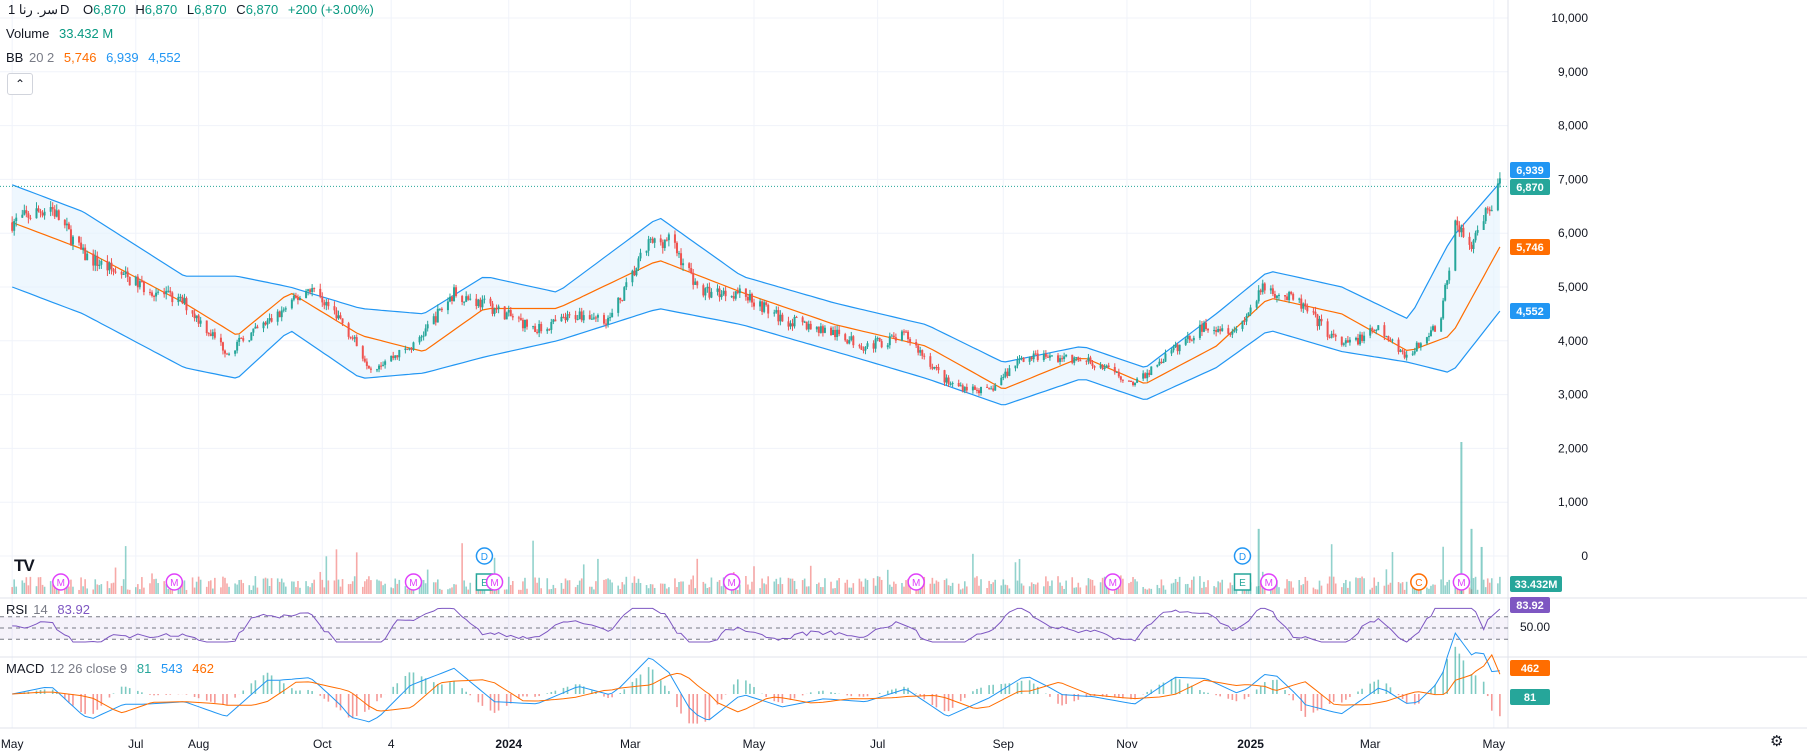 The image size is (1807, 756). I want to click on volume-spike-bar, so click(1471, 561).